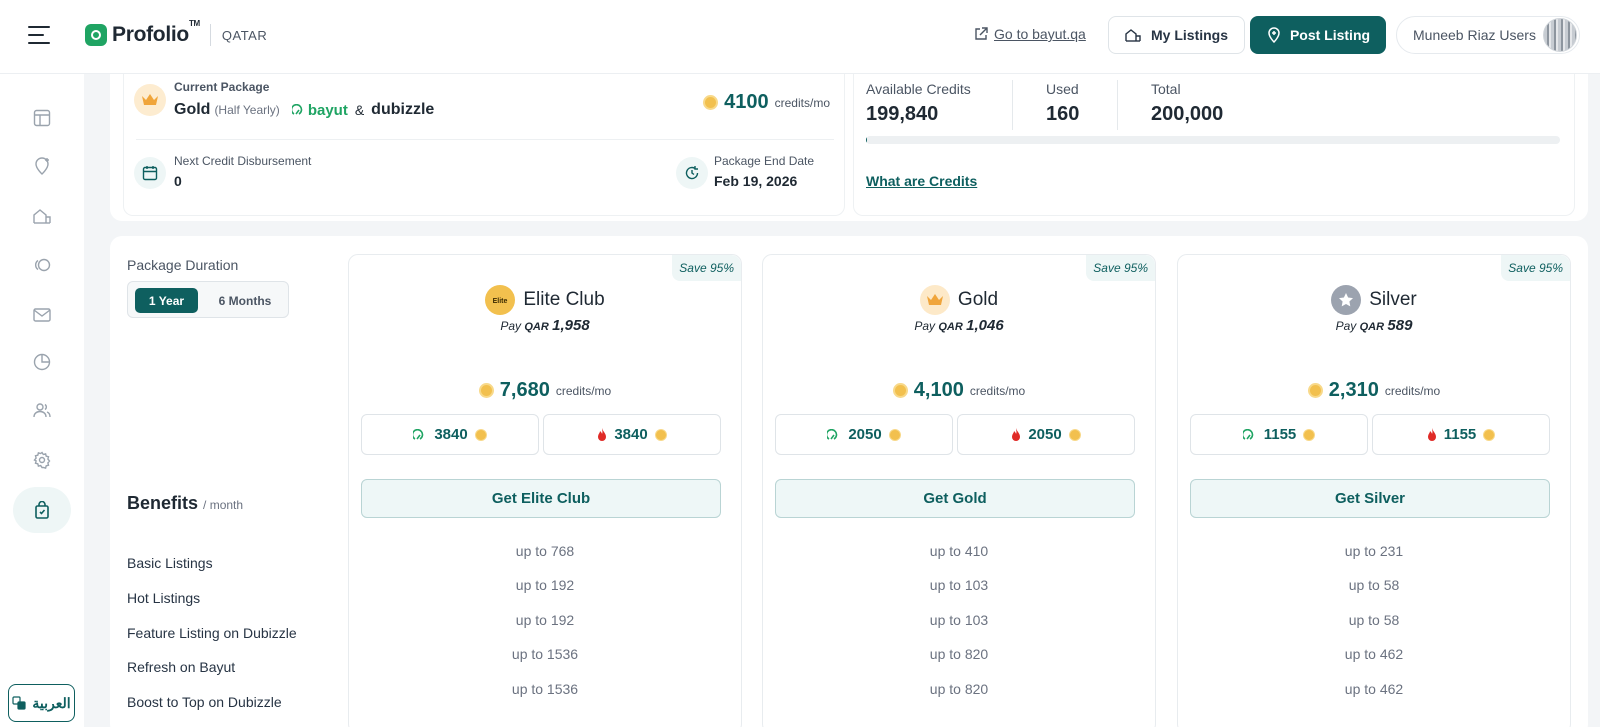  Describe the element at coordinates (959, 390) in the screenshot. I see `plan-credits: 4,100 credits/mo` at that location.